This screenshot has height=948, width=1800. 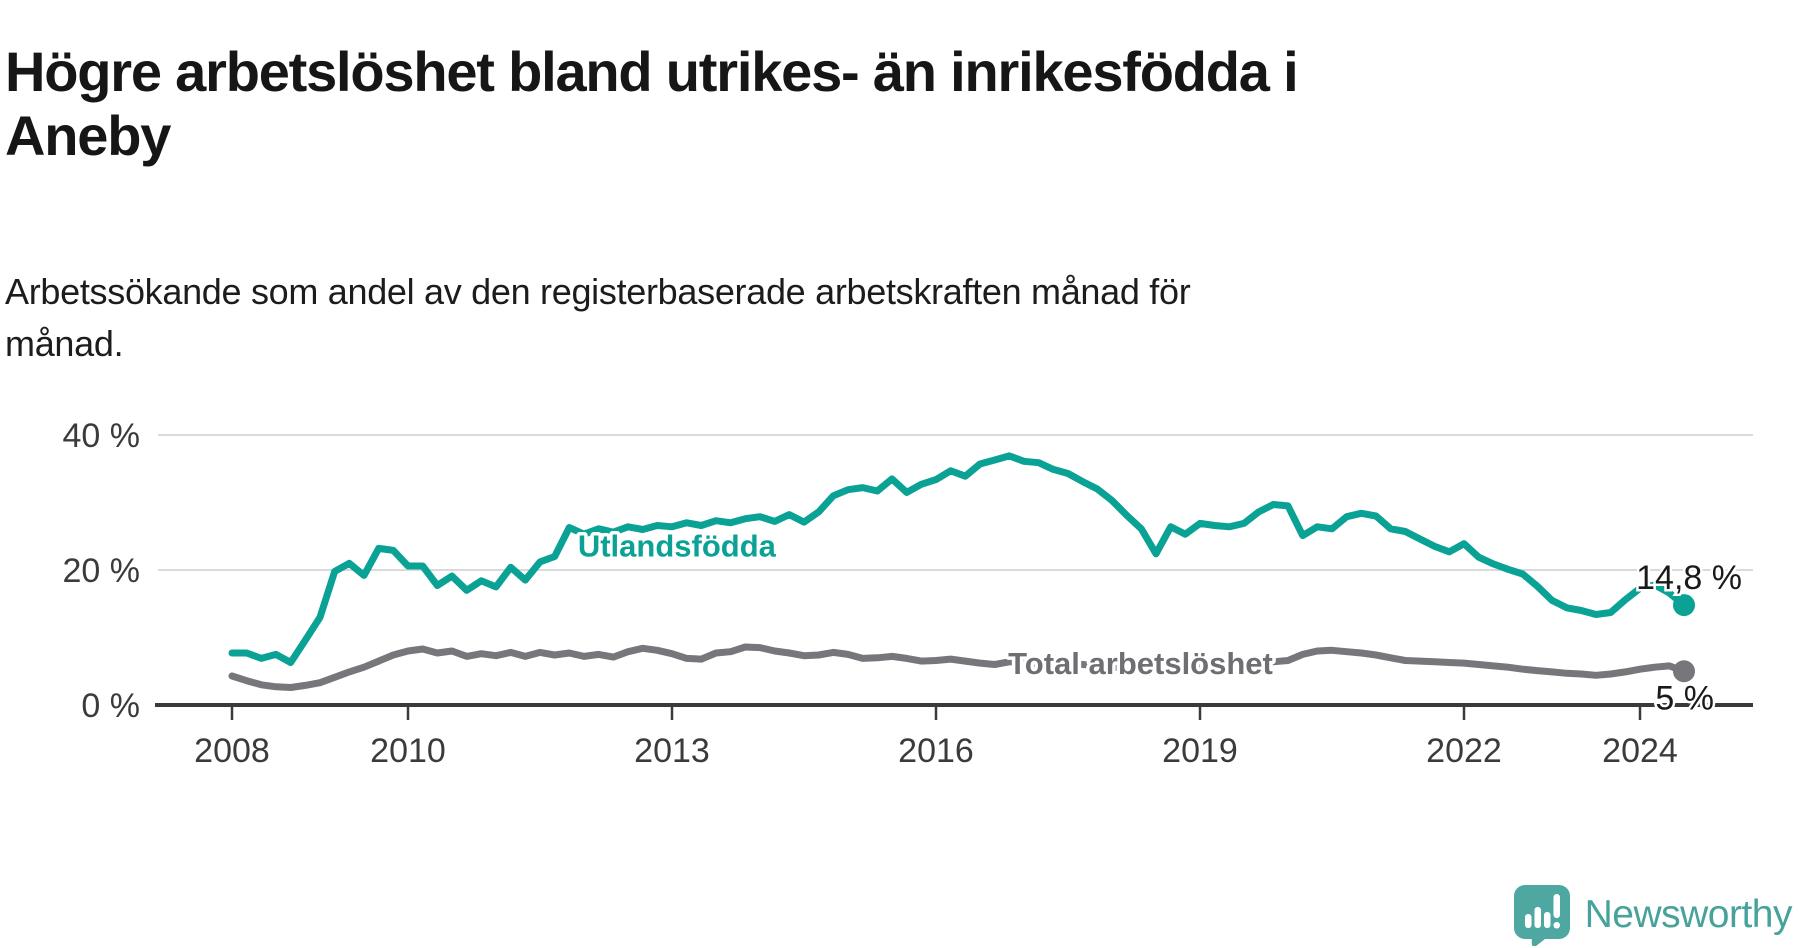 What do you see at coordinates (958, 667) in the screenshot?
I see `series-line-total-arbetsloshet` at bounding box center [958, 667].